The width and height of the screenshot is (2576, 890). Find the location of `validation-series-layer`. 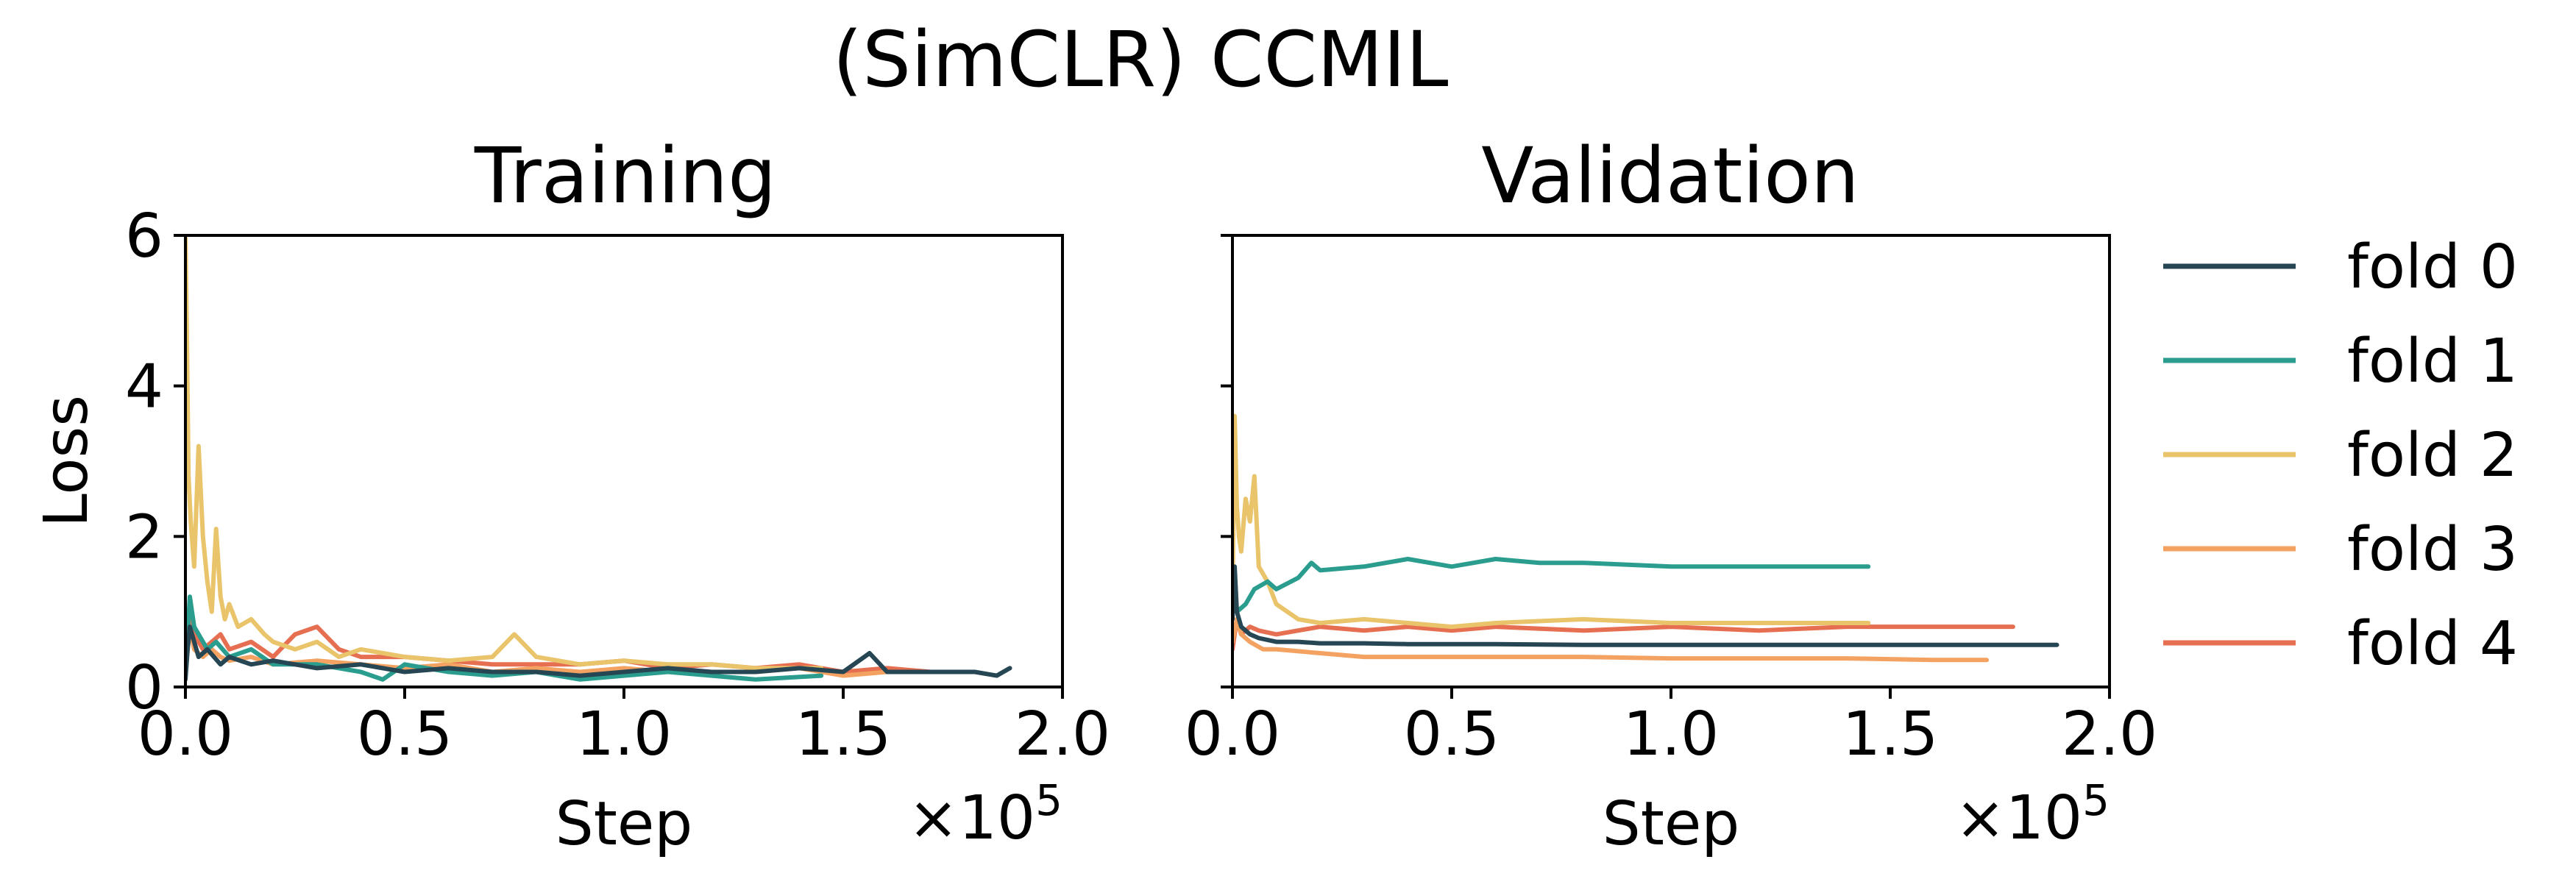

validation-series-layer is located at coordinates (1645, 538).